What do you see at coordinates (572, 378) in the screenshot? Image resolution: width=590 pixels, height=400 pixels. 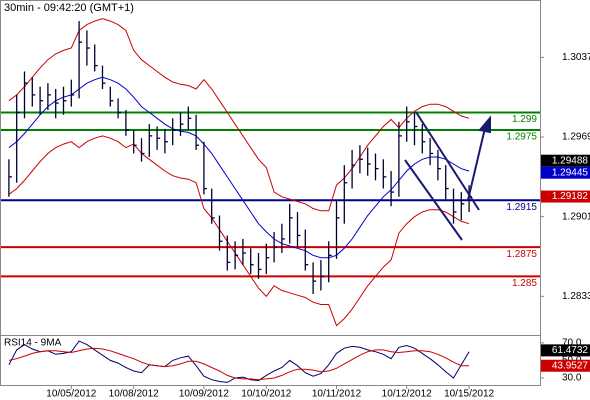 I see `y-tick-label: 30.0` at bounding box center [572, 378].